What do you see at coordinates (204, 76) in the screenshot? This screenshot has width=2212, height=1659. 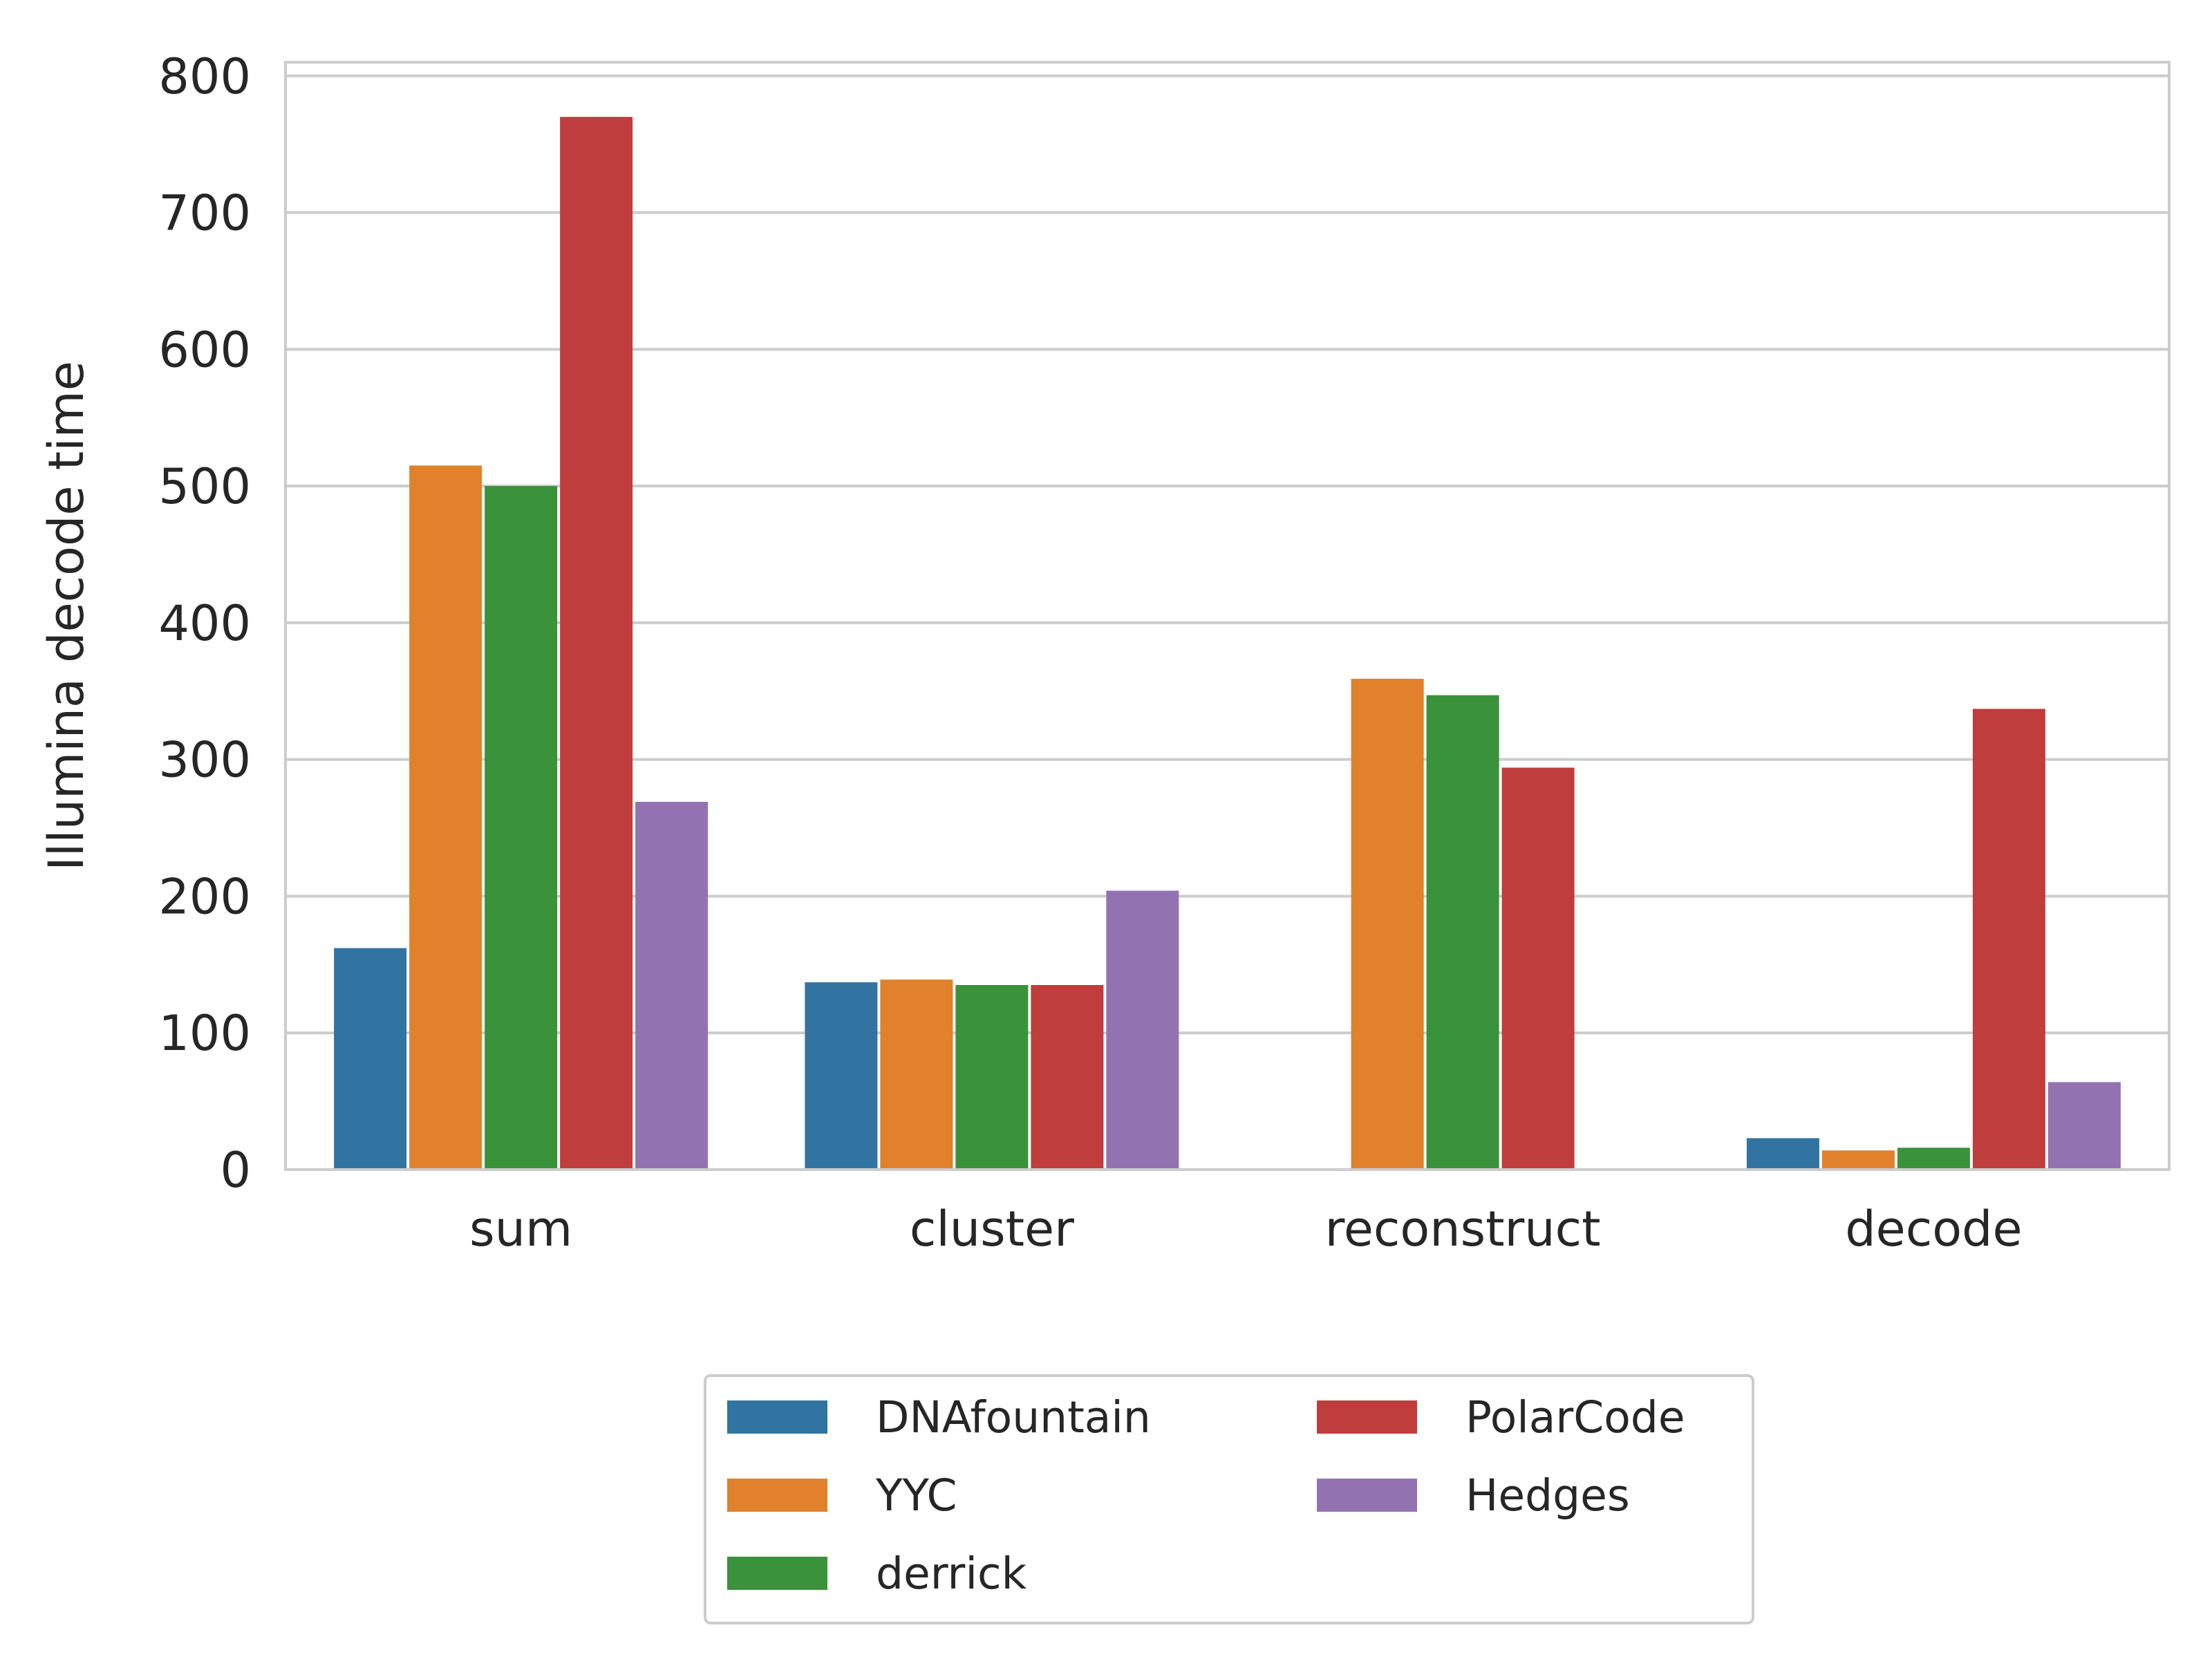 I see `y-tick-label: 800` at bounding box center [204, 76].